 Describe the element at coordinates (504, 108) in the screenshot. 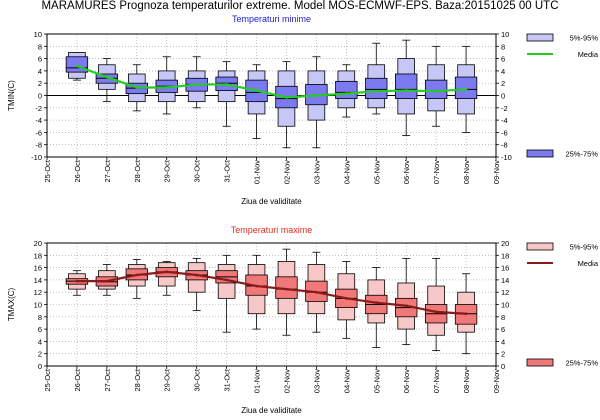

I see `tick-label-y-right: -2` at that location.